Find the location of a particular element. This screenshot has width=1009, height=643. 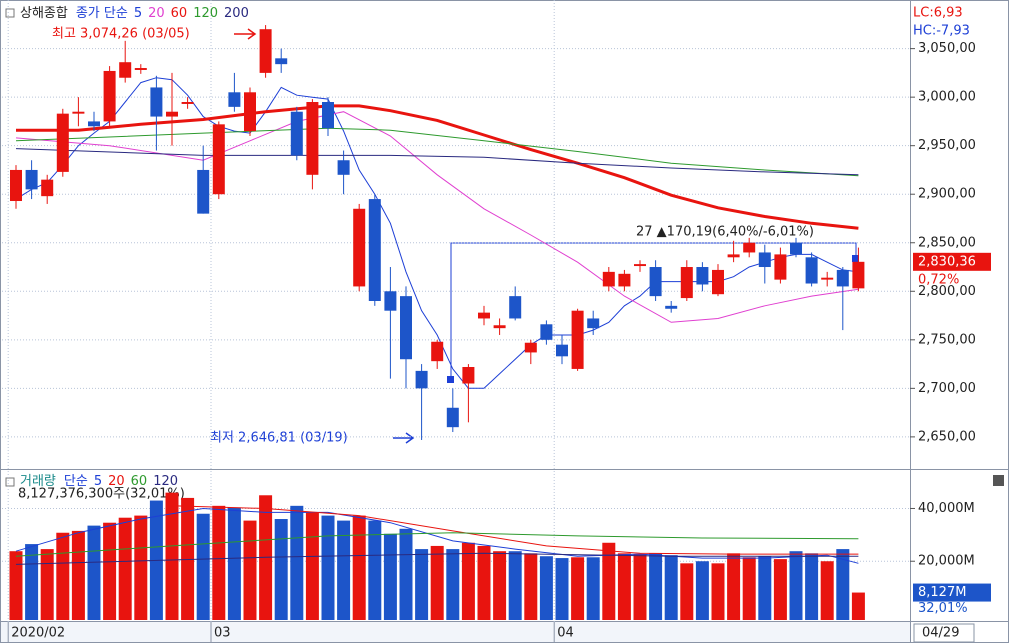

y-tick-label: 40,000M is located at coordinates (946, 508).